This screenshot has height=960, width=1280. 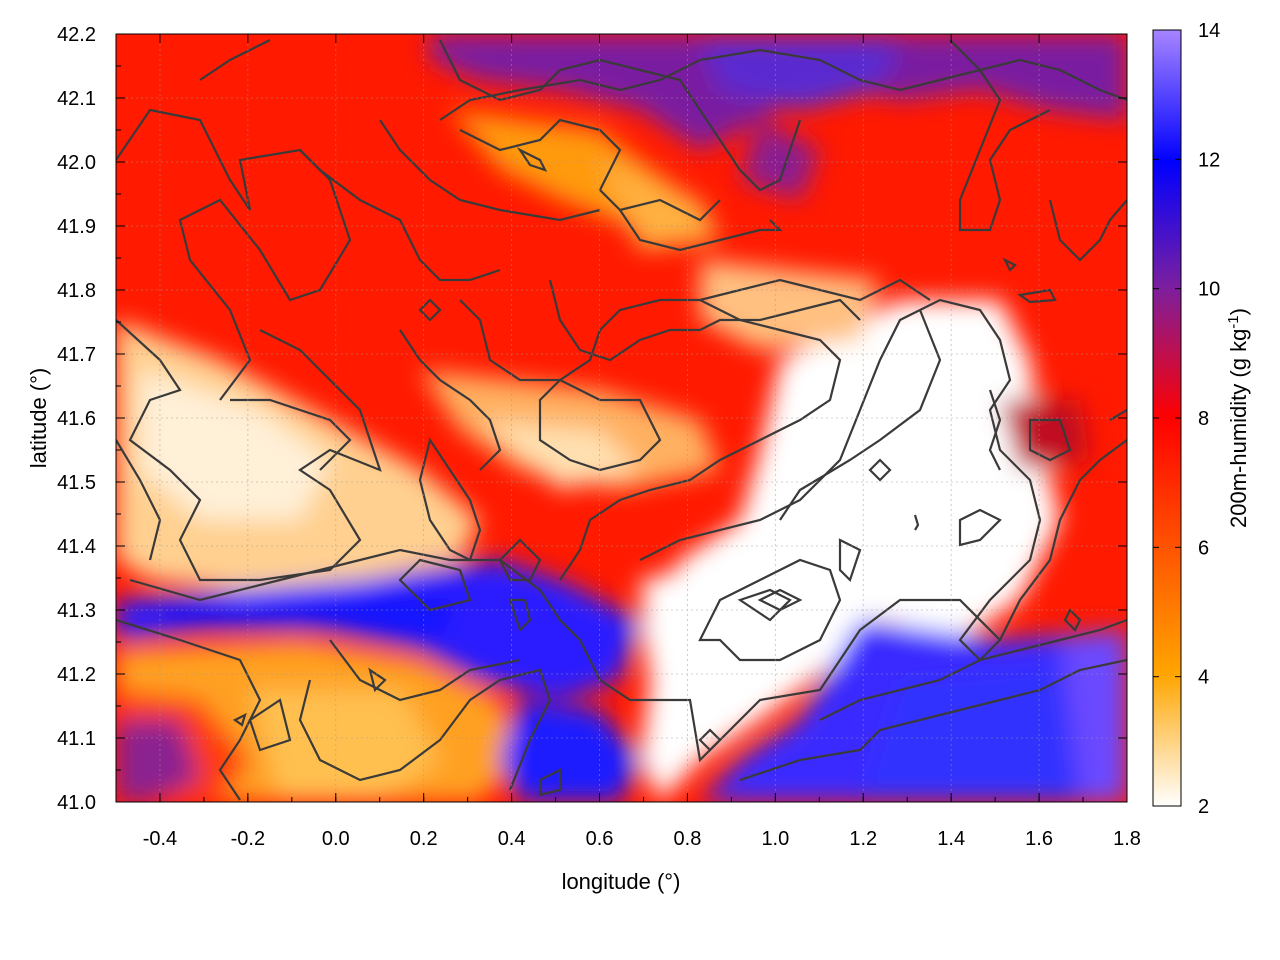 I want to click on colorbar-tick-label: 2, so click(x=1203, y=807).